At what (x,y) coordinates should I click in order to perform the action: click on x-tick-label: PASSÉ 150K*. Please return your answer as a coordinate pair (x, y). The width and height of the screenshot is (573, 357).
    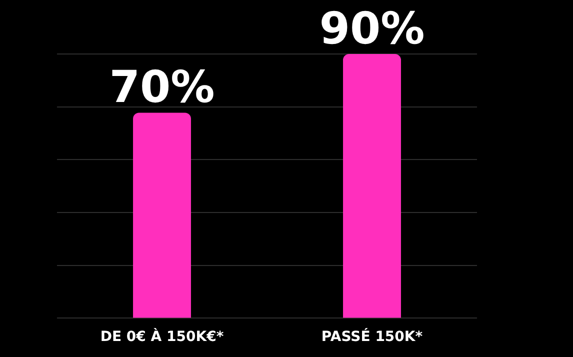
    Looking at the image, I should click on (372, 337).